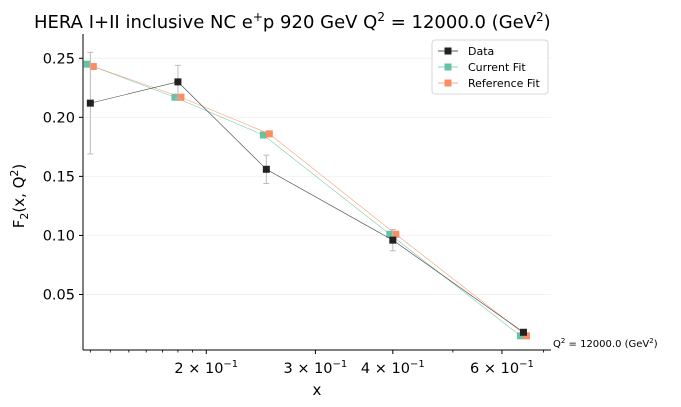 This screenshot has height=407, width=681. I want to click on legend-label: Reference Fit, so click(504, 83).